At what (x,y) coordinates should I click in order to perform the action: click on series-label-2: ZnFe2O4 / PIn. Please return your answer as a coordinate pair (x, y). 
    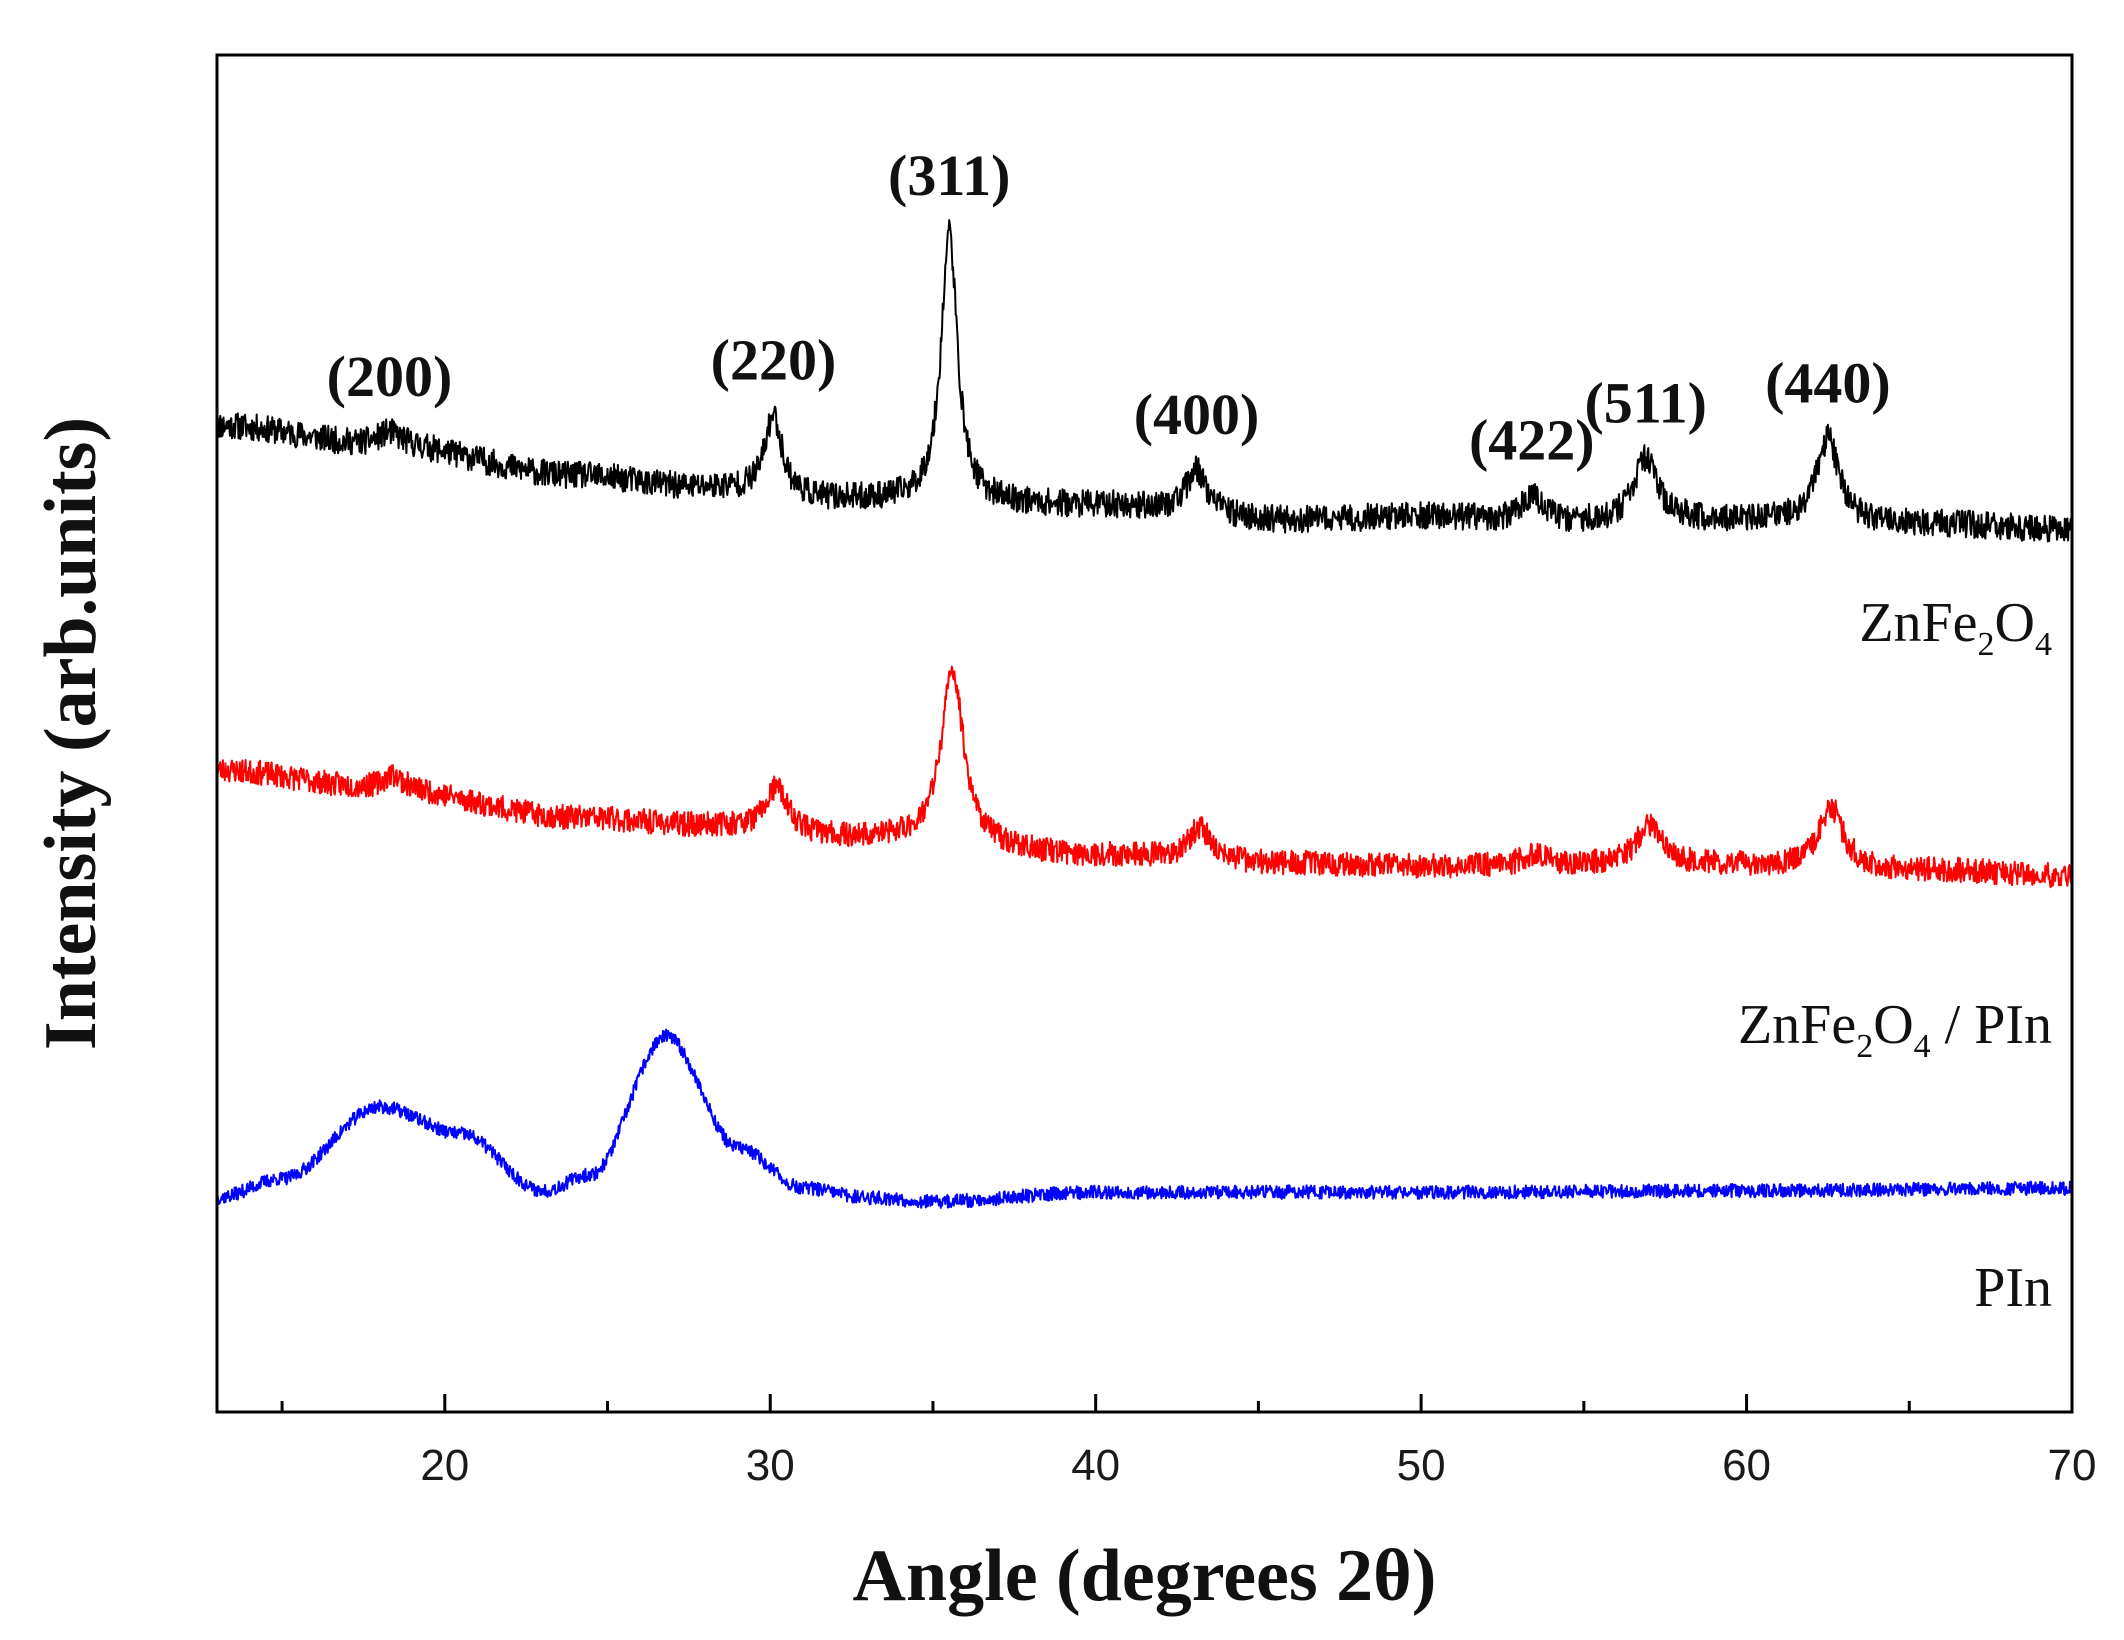
    Looking at the image, I should click on (1895, 1029).